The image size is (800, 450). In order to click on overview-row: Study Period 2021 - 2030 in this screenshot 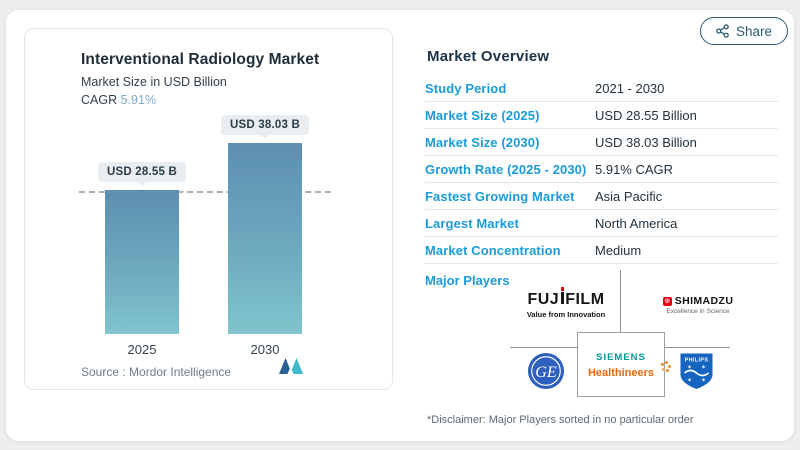, I will do `click(601, 88)`.